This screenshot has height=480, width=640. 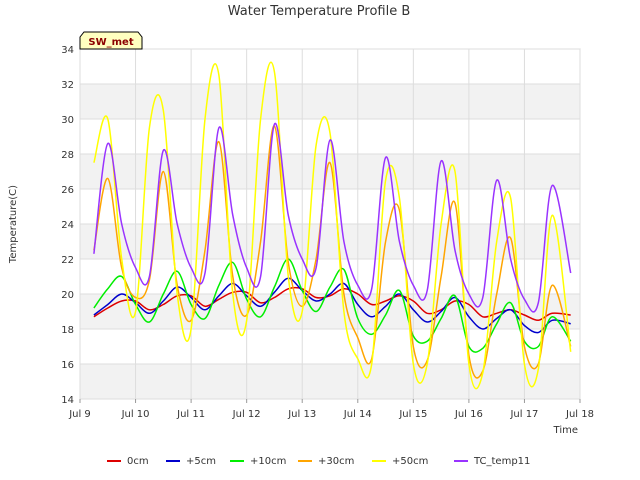 What do you see at coordinates (67, 260) in the screenshot?
I see `y-tick-label: 22` at bounding box center [67, 260].